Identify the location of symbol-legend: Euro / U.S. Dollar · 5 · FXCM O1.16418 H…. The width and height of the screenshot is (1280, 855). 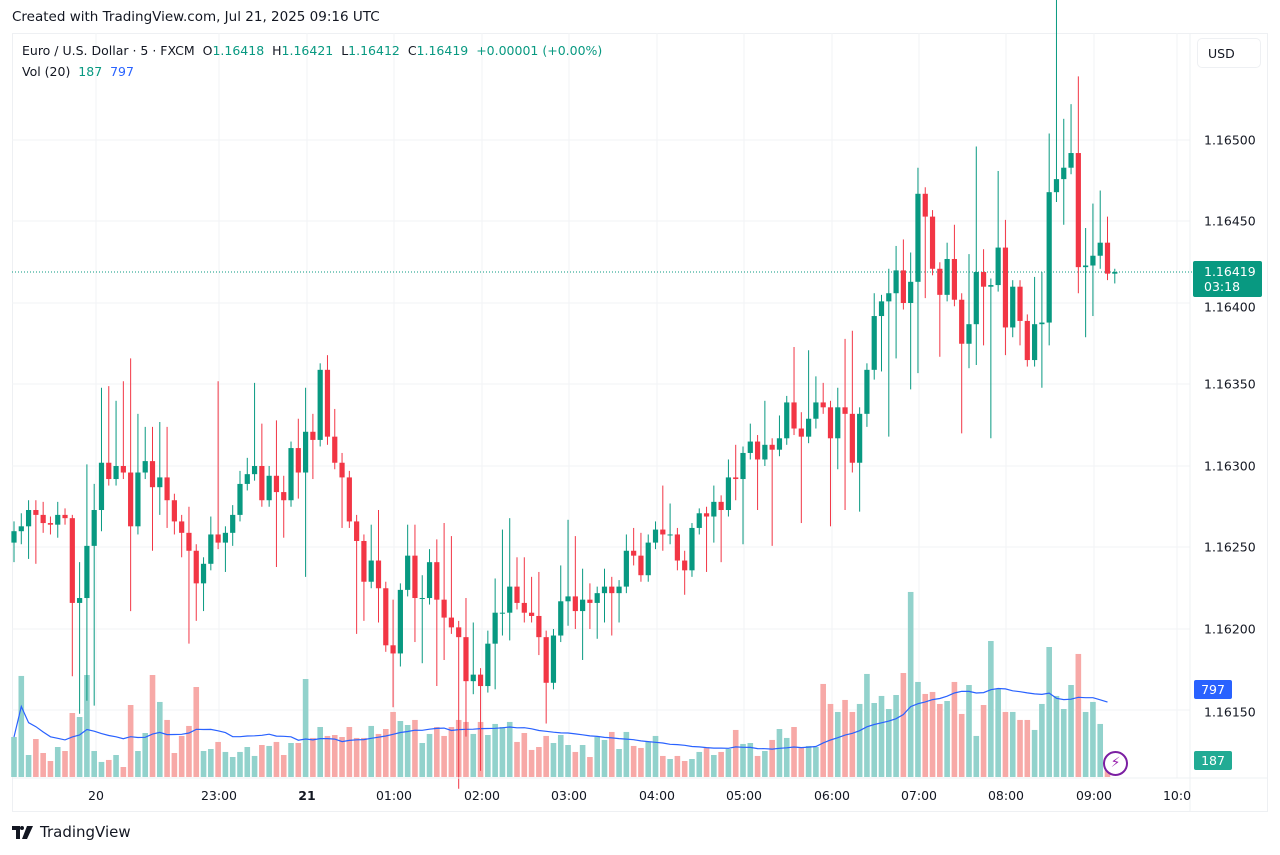
(312, 50).